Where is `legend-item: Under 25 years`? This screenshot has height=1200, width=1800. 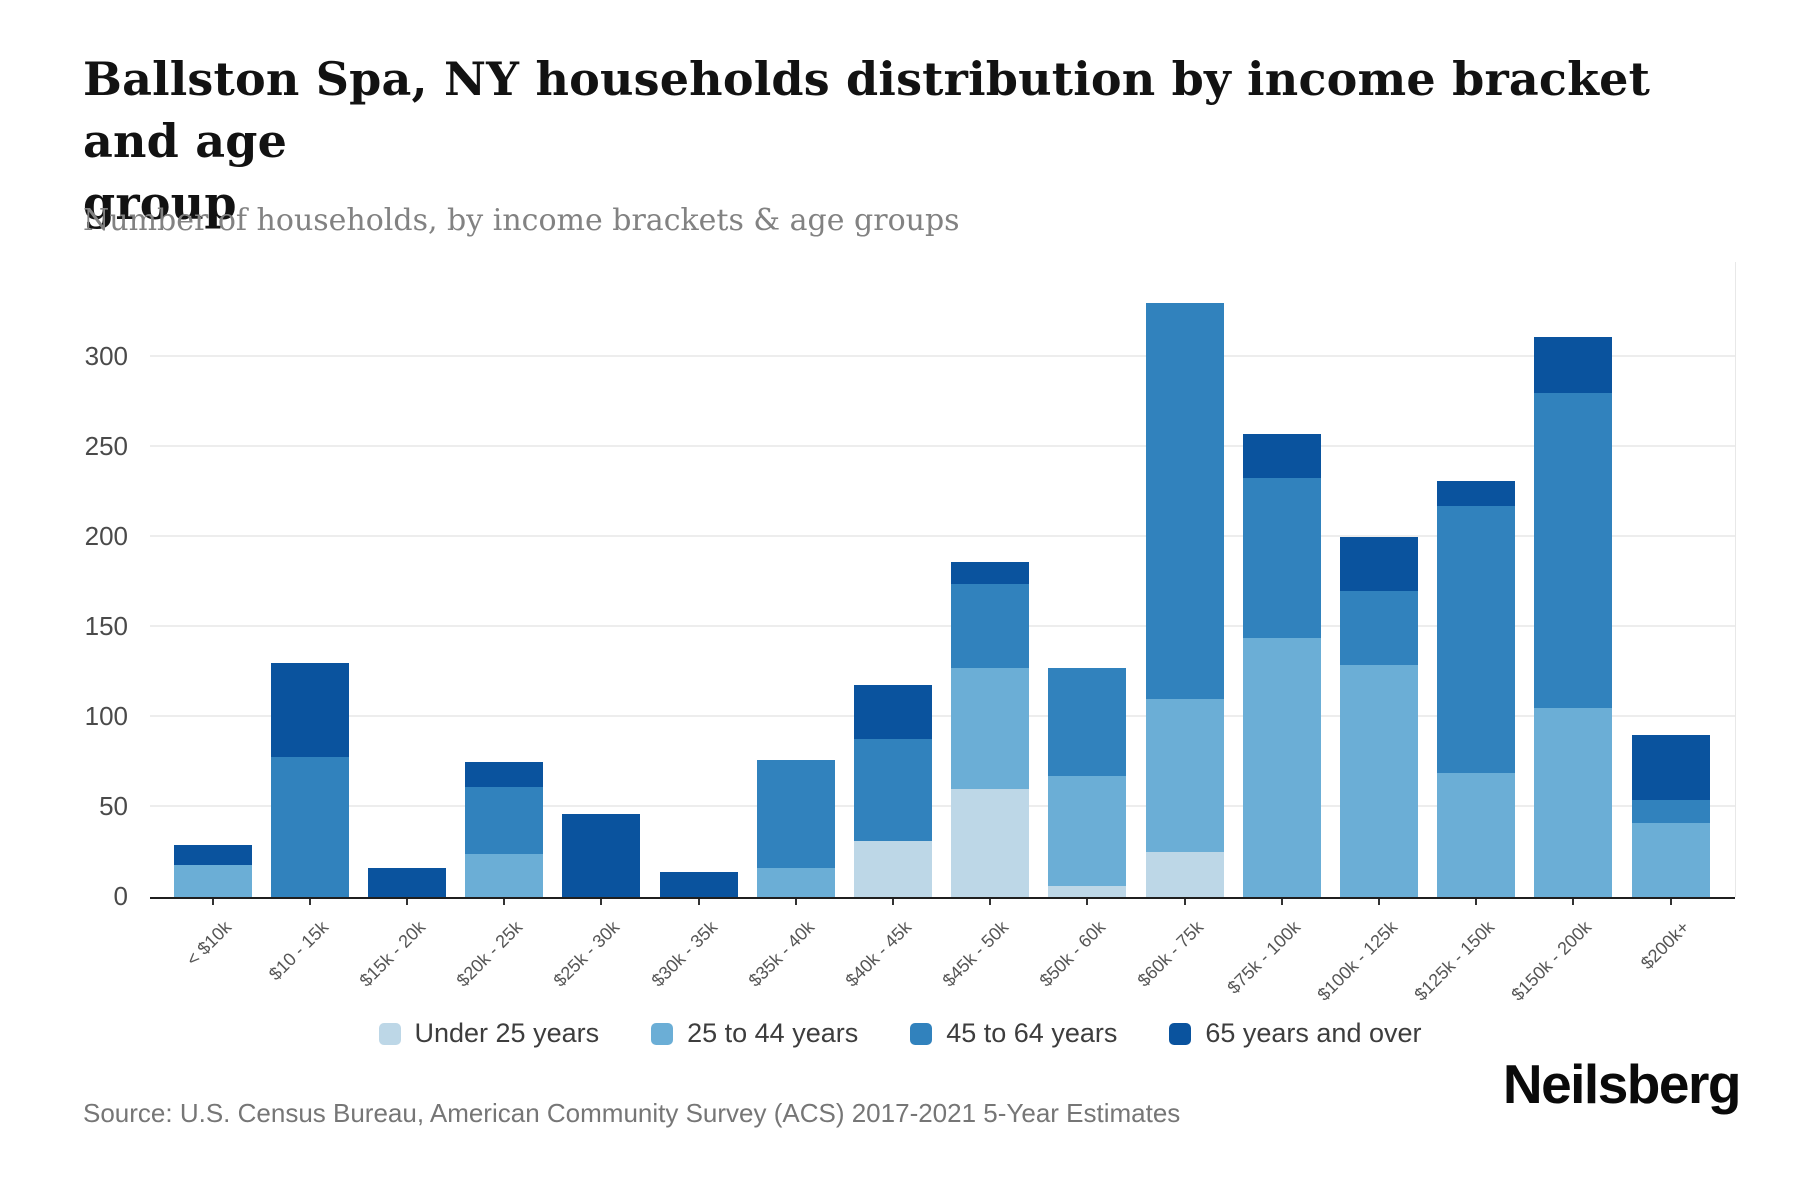
legend-item: Under 25 years is located at coordinates (489, 1033).